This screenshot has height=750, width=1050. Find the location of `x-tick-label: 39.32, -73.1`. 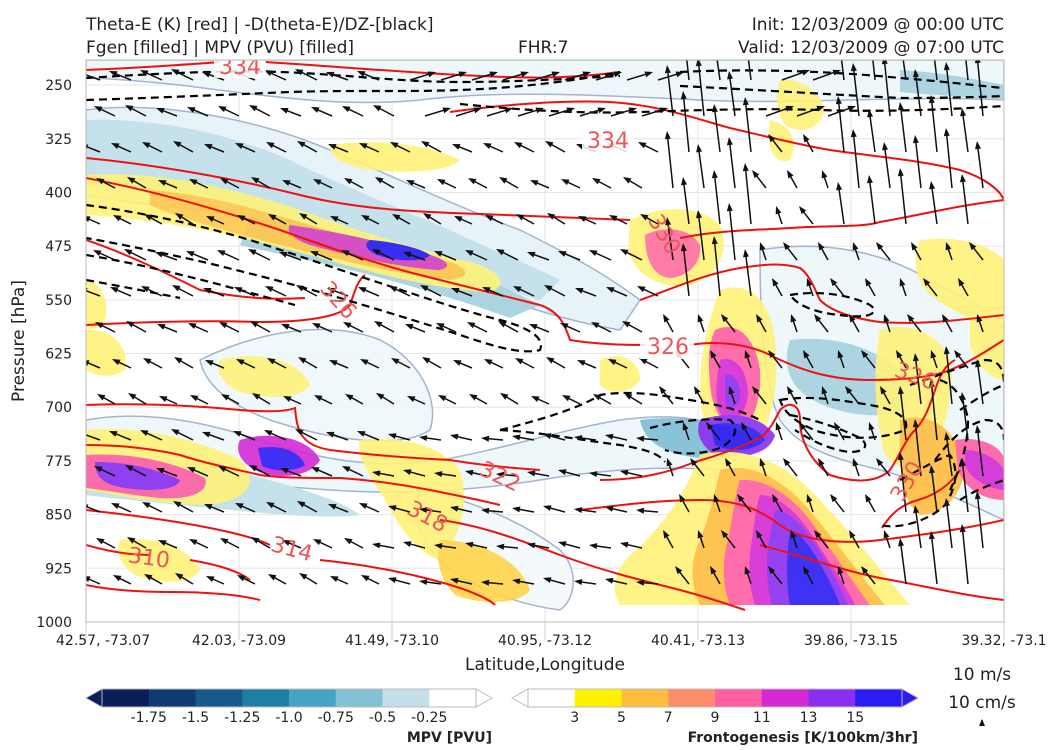

x-tick-label: 39.32, -73.1 is located at coordinates (1003, 641).